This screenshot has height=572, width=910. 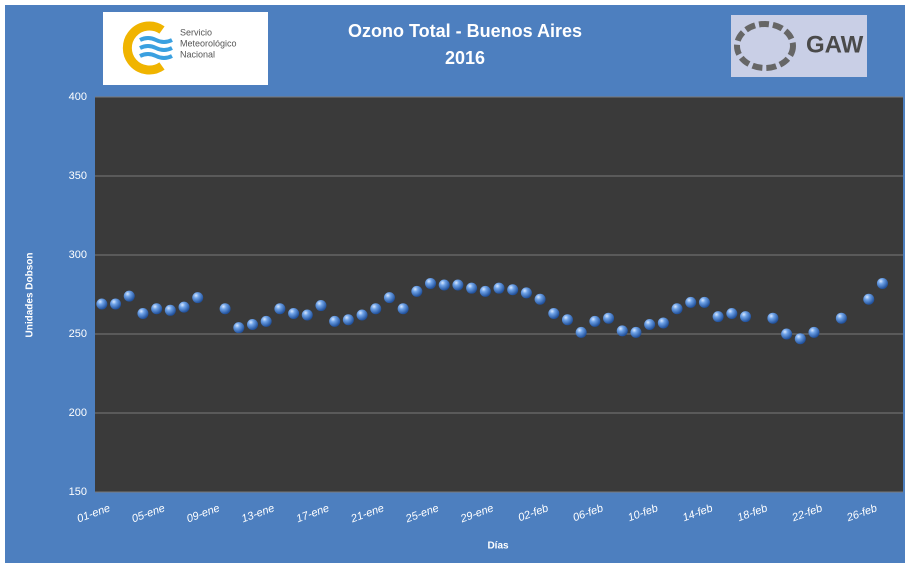 What do you see at coordinates (208, 43) in the screenshot?
I see `logo-text: Meteorológico` at bounding box center [208, 43].